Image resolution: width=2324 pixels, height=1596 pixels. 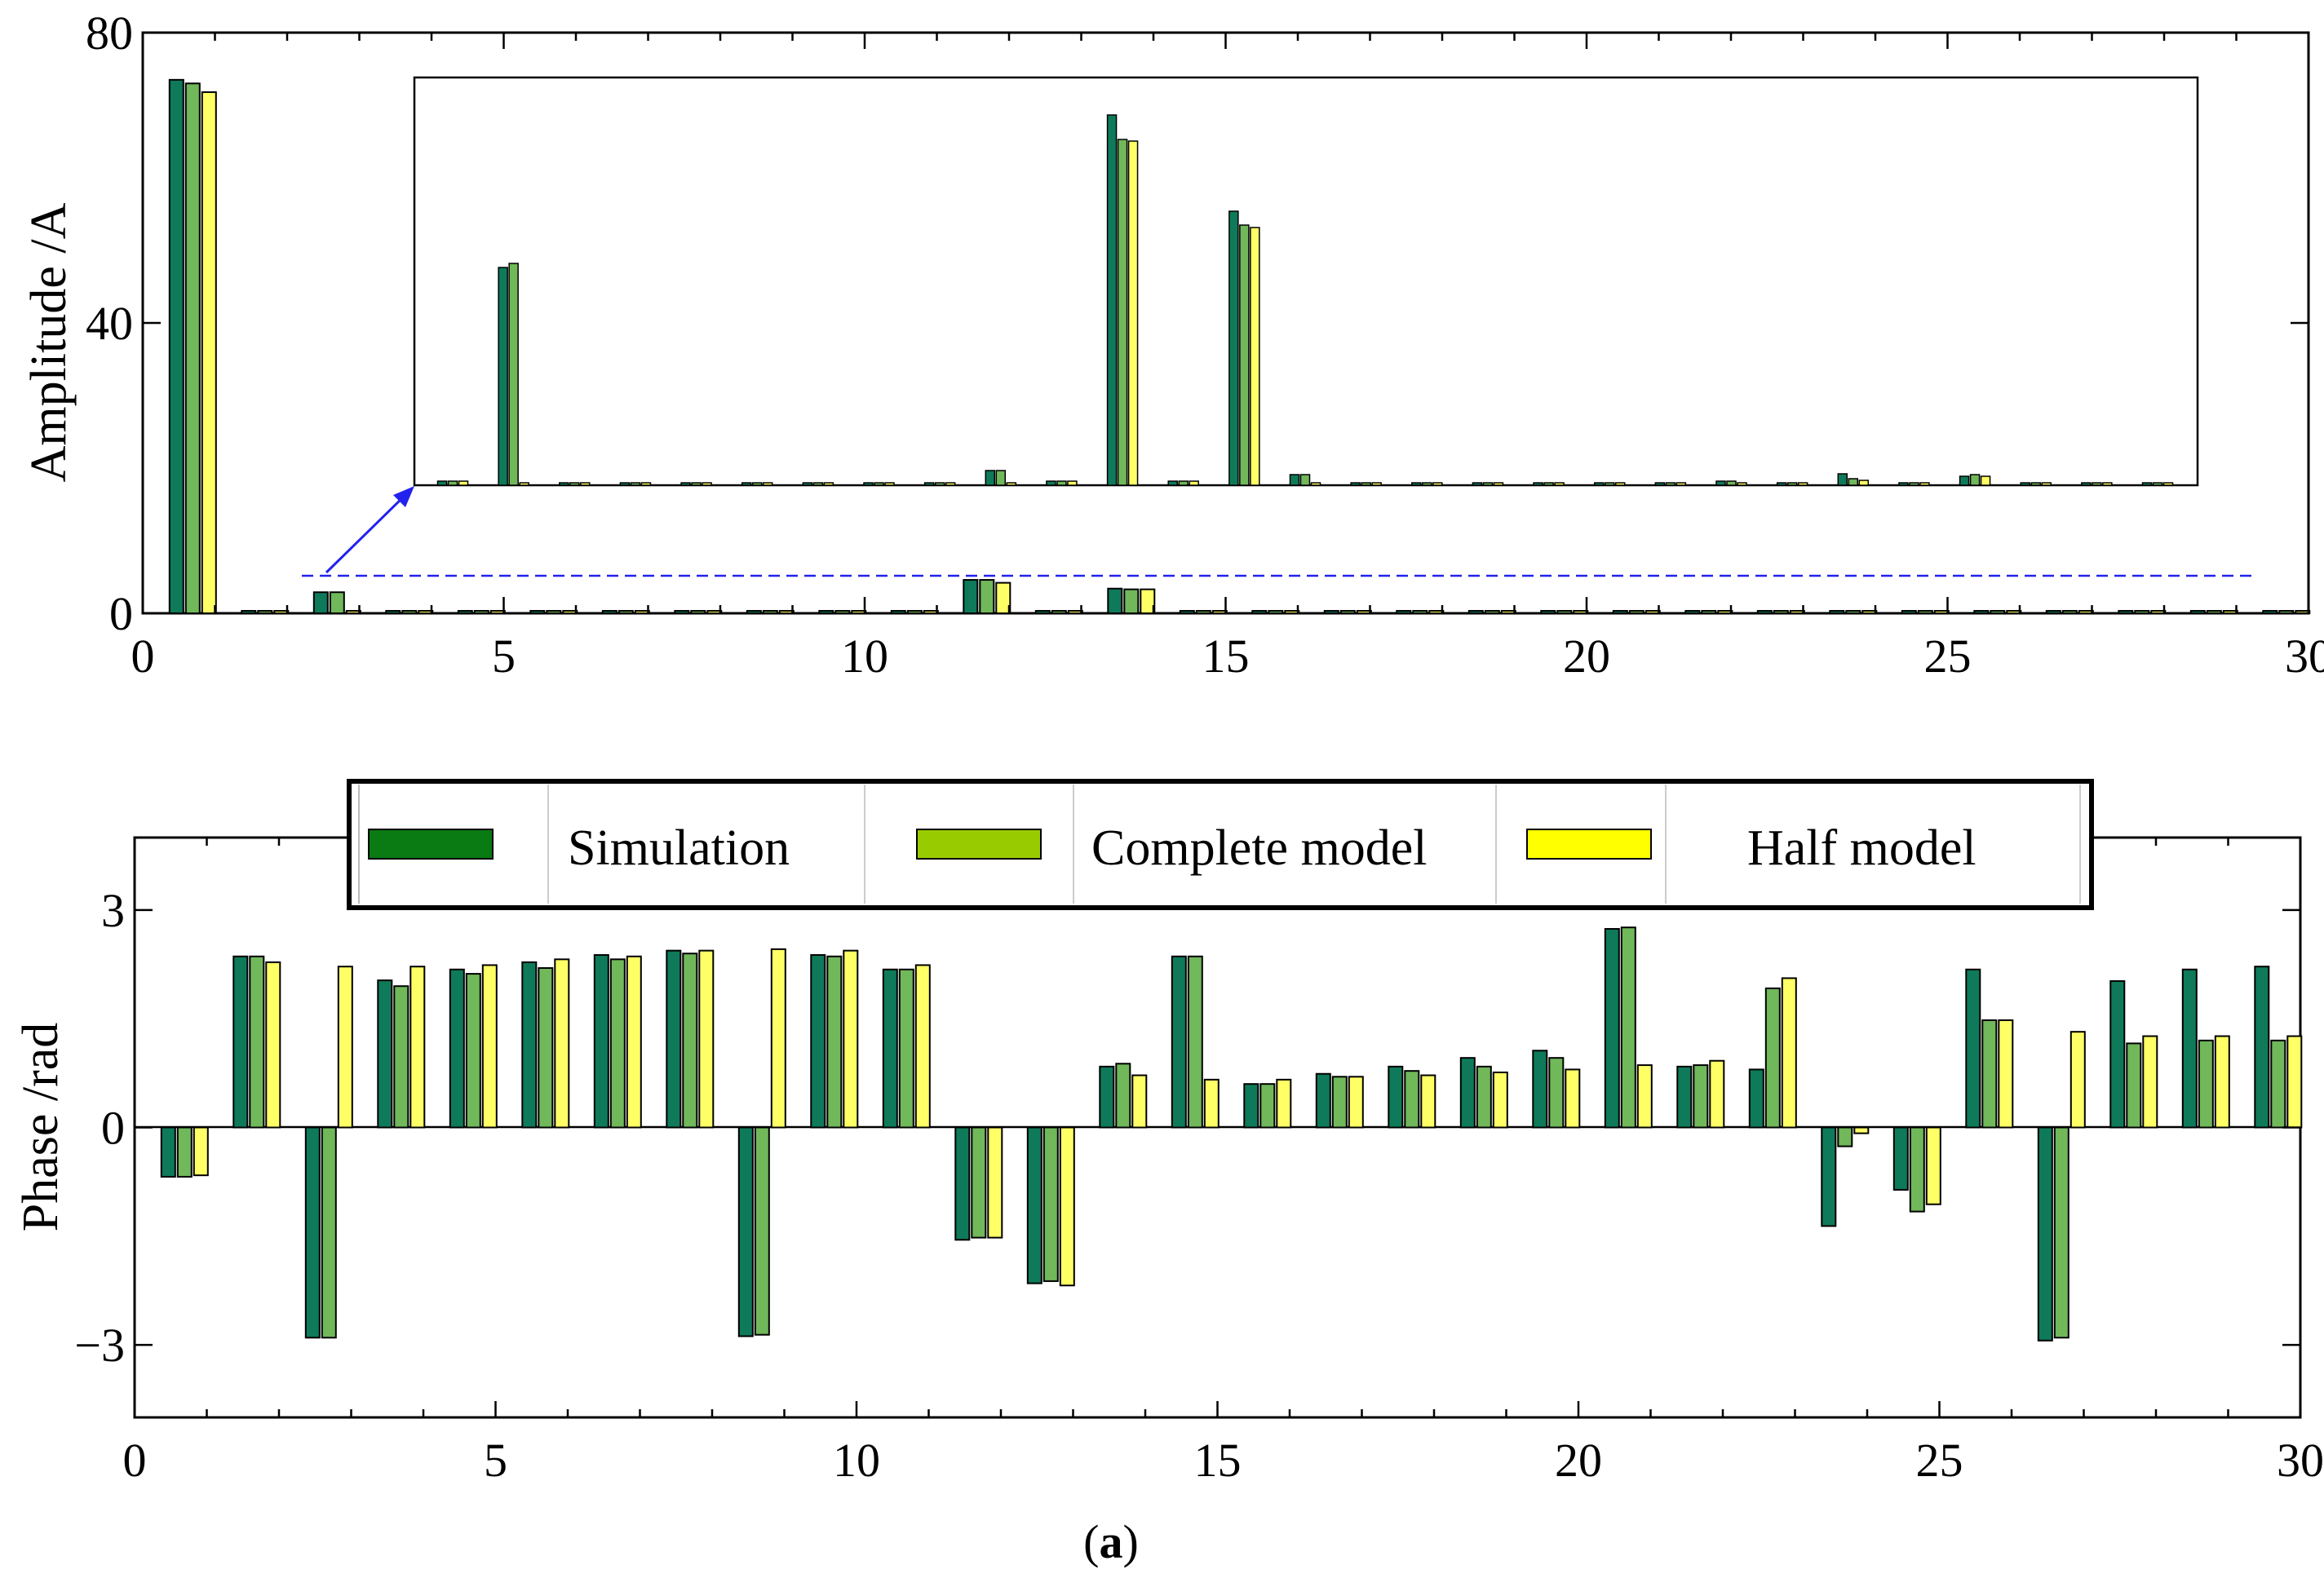 What do you see at coordinates (113, 910) in the screenshot?
I see `y-tick-label: 3` at bounding box center [113, 910].